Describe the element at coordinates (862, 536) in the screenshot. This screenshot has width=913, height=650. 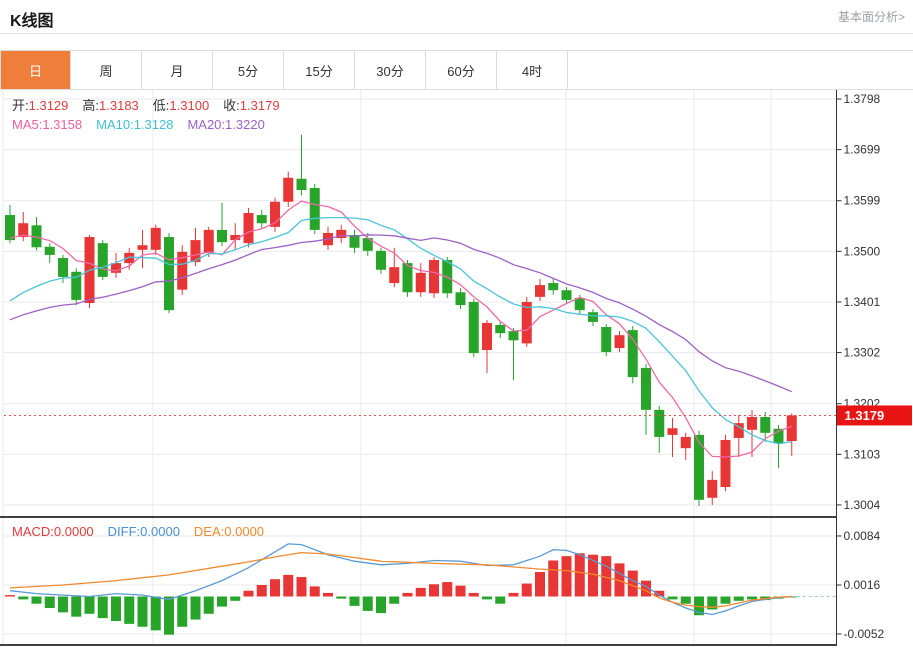
I see `axis-tick-label: 0.0084` at that location.